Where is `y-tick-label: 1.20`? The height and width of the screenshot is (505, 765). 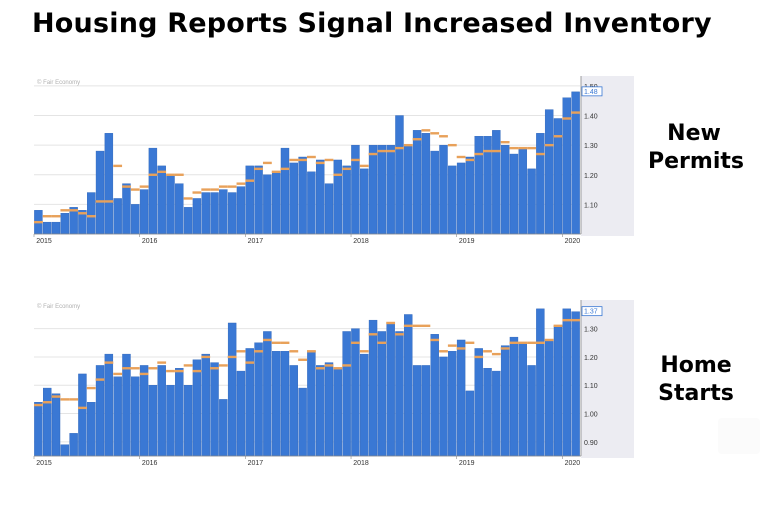 y-tick-label: 1.20 is located at coordinates (591, 358).